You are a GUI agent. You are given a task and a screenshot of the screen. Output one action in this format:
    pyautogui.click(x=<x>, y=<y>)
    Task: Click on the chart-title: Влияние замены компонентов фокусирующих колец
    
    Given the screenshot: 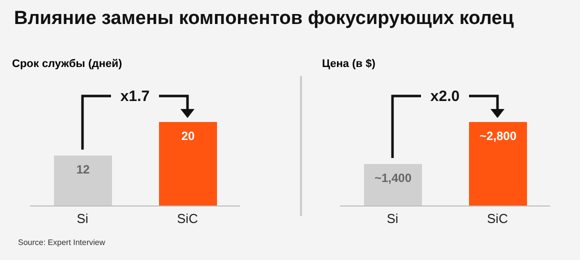 What is the action you would take?
    pyautogui.click(x=264, y=19)
    